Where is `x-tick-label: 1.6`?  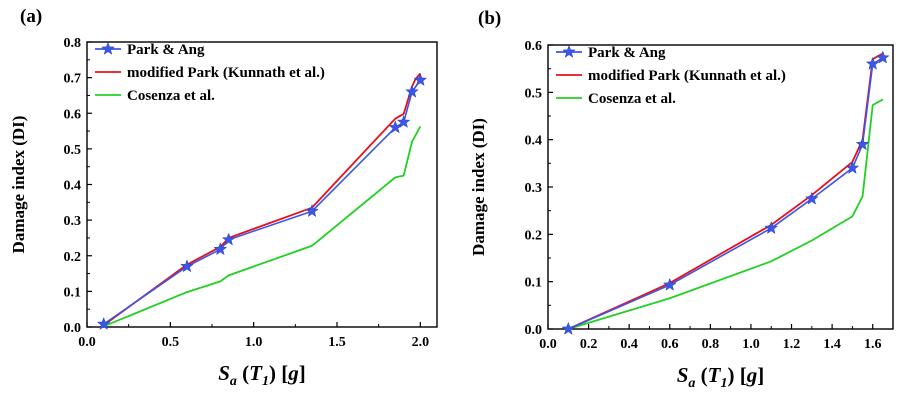 x-tick-label: 1.6 is located at coordinates (873, 344).